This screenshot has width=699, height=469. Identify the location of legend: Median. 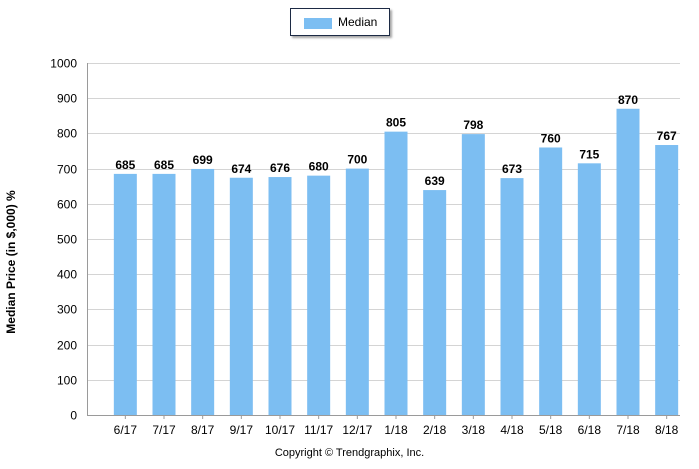
(340, 22).